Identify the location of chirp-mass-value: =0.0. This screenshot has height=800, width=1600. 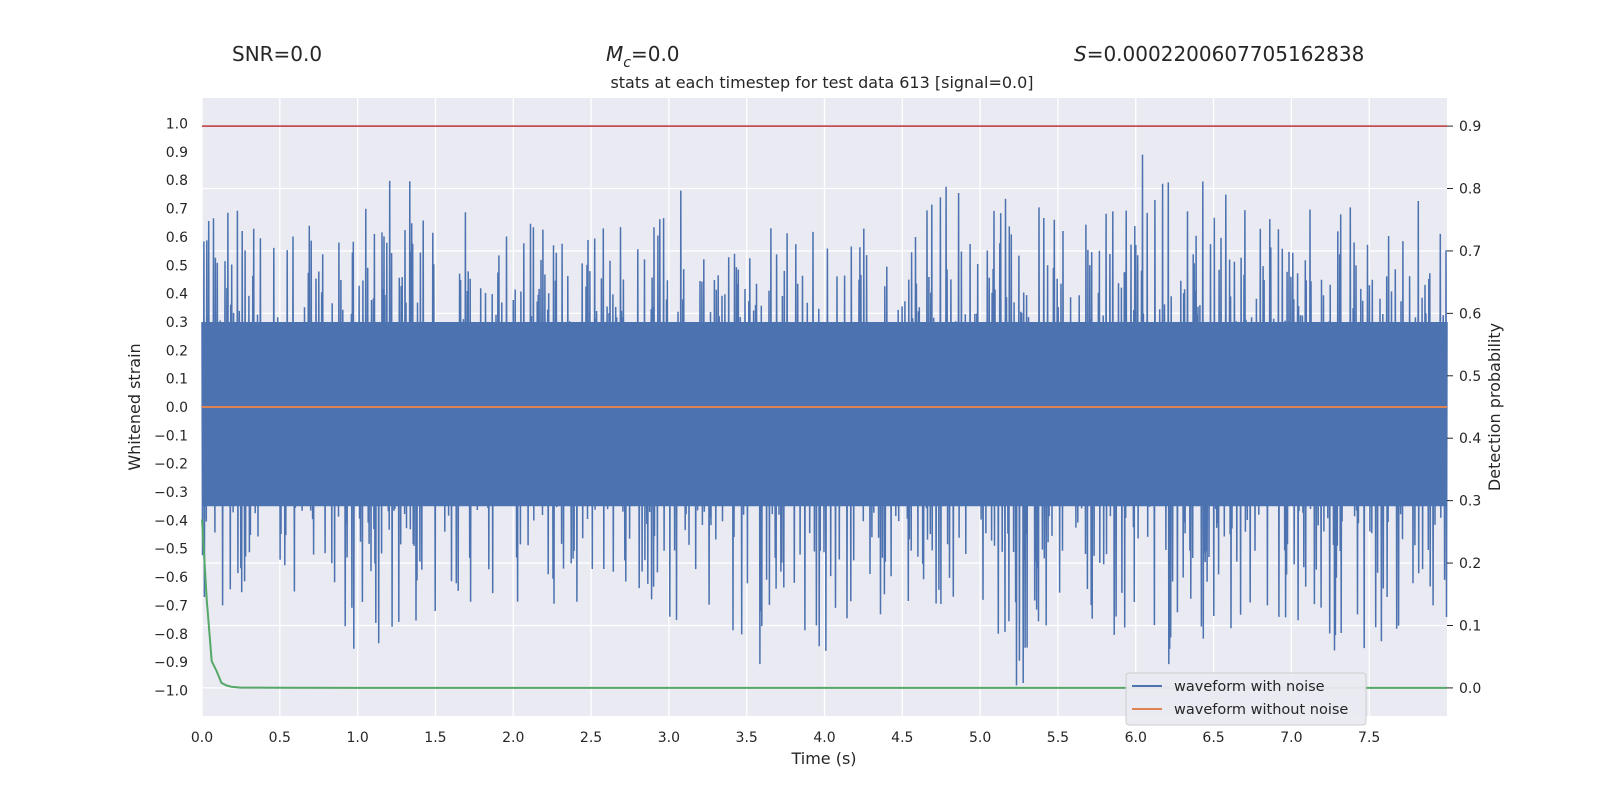
(655, 54).